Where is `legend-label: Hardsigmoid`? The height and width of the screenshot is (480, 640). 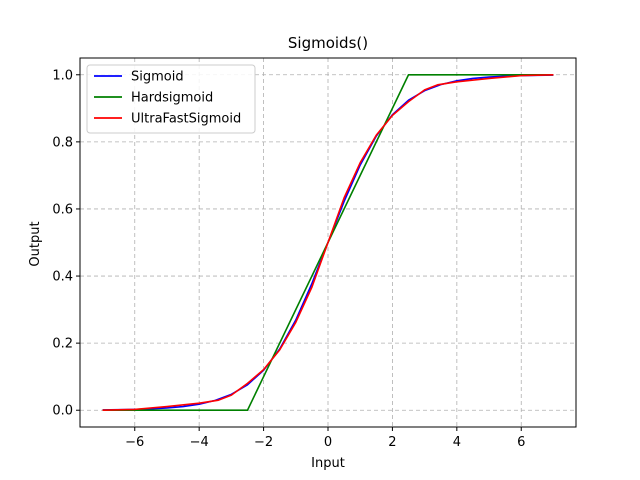
legend-label: Hardsigmoid is located at coordinates (172, 98).